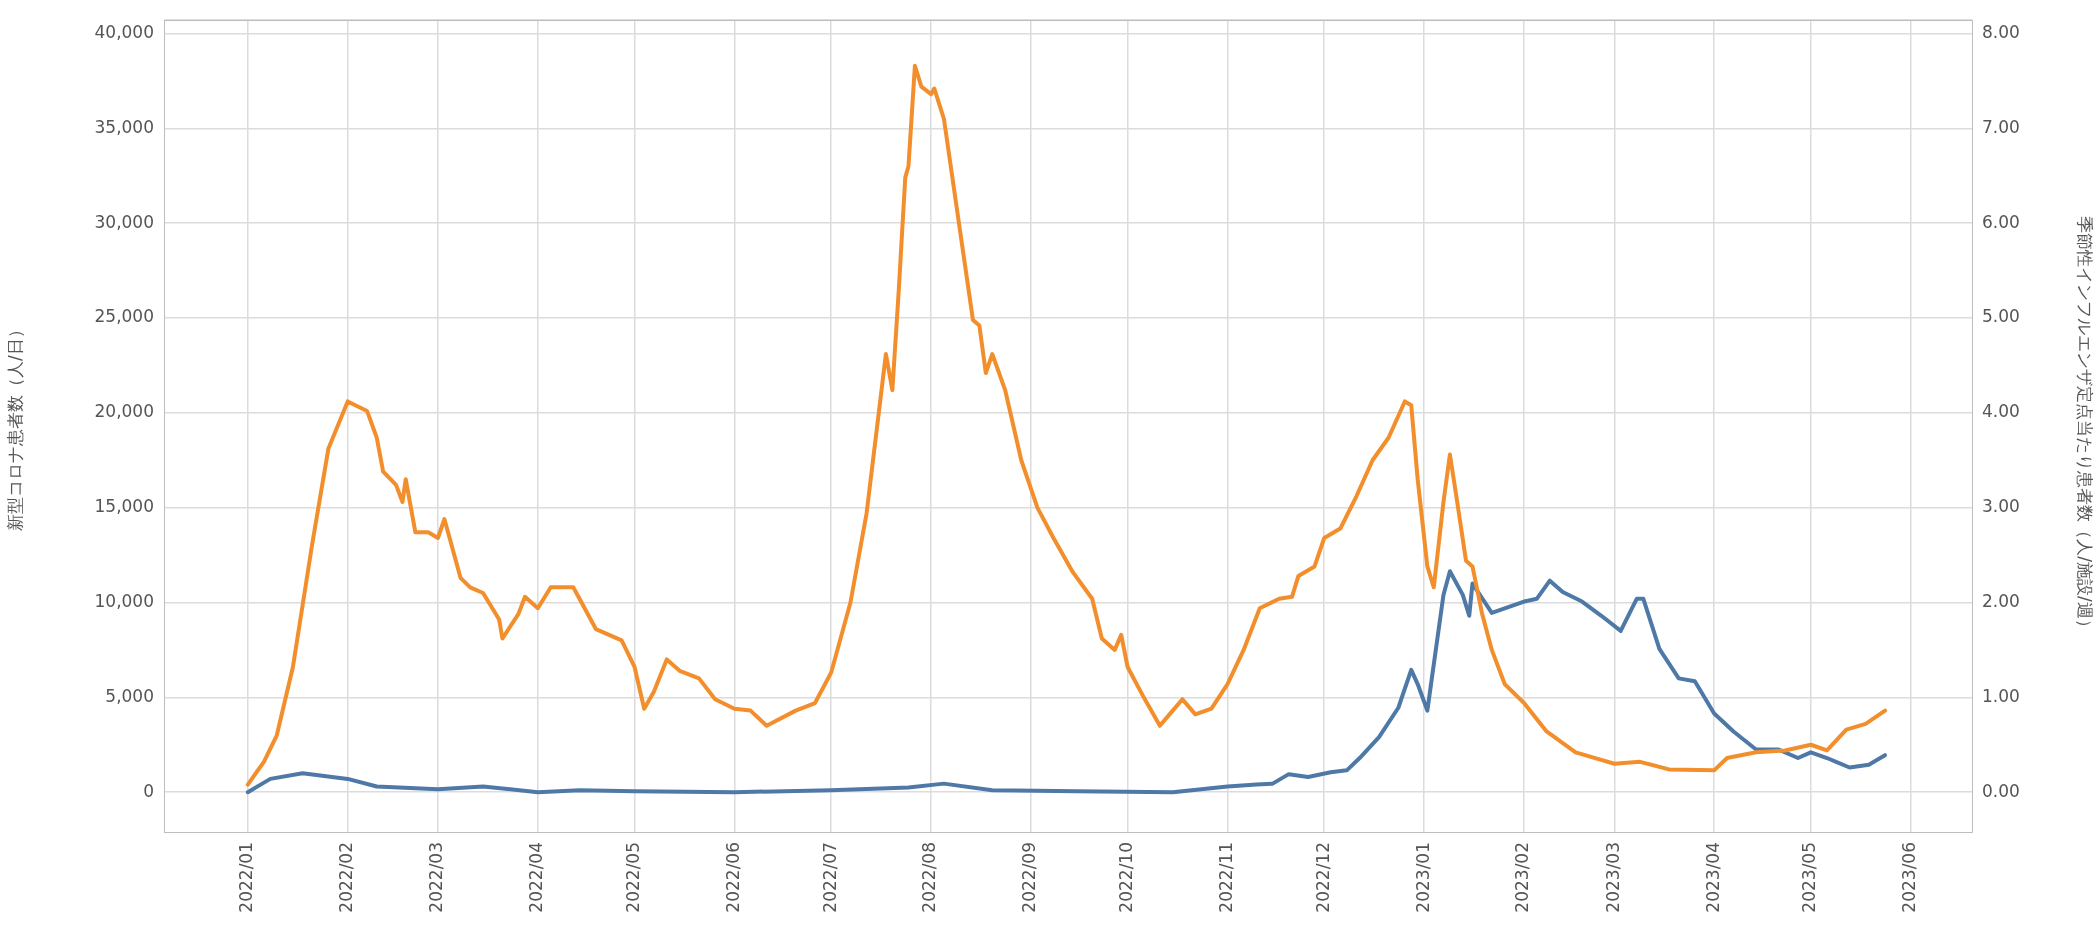 The image size is (2100, 940). What do you see at coordinates (1322, 877) in the screenshot?
I see `x-tick-label: 2022/12` at bounding box center [1322, 877].